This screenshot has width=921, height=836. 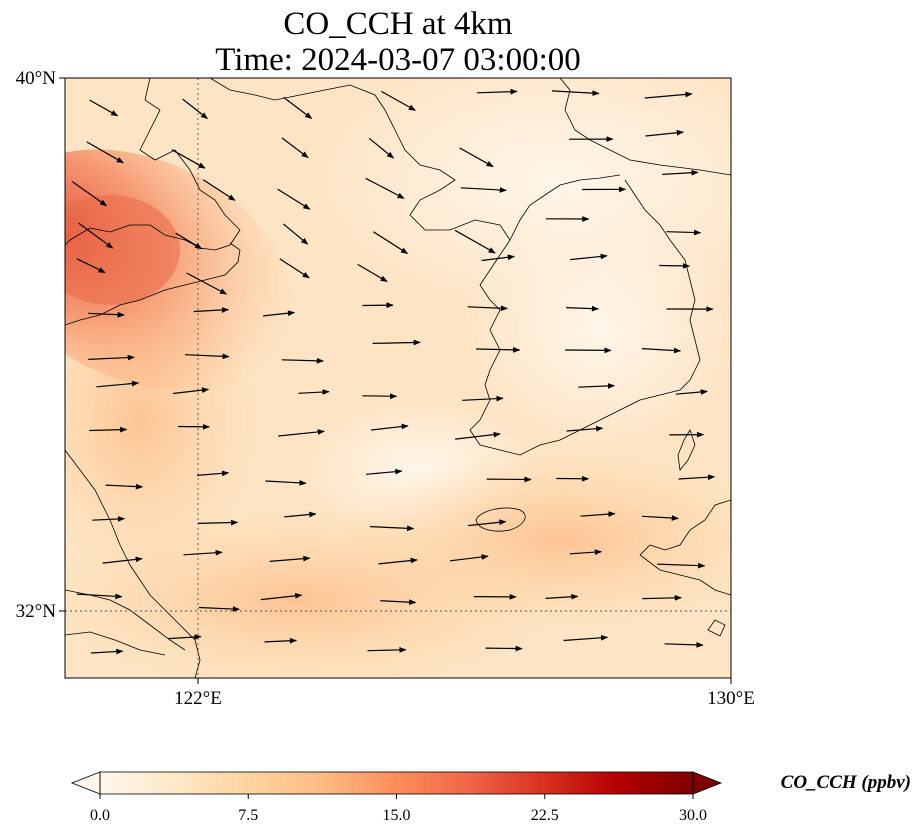 I want to click on figure-title: CO_CCH at 4km, so click(x=398, y=24).